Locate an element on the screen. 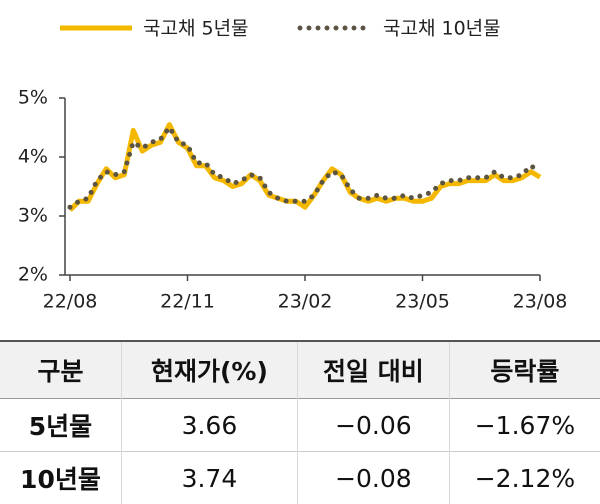 The image size is (600, 504). header-cell: 등락률 is located at coordinates (524, 369).